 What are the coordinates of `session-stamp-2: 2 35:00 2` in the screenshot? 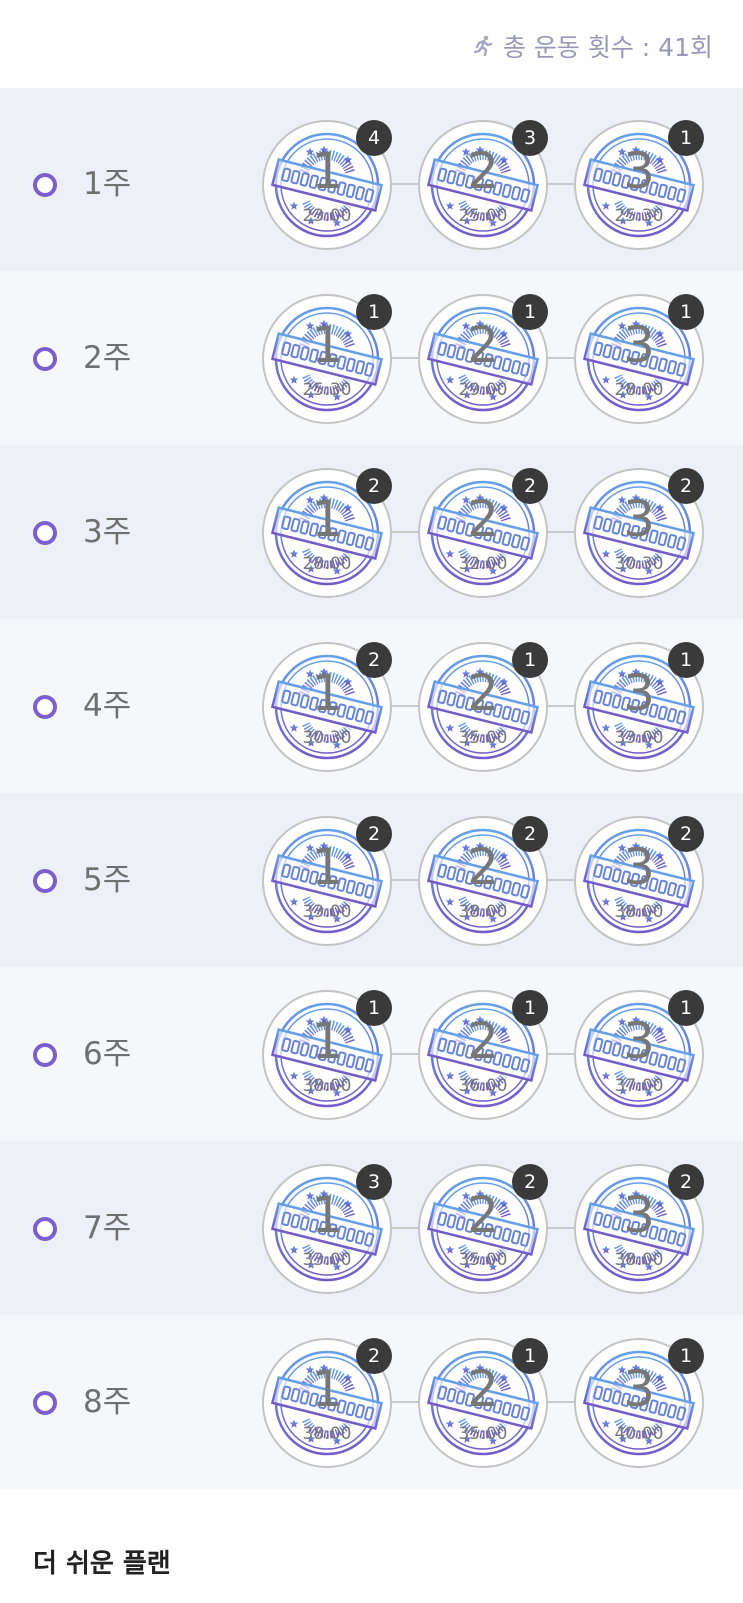 It's located at (483, 1229).